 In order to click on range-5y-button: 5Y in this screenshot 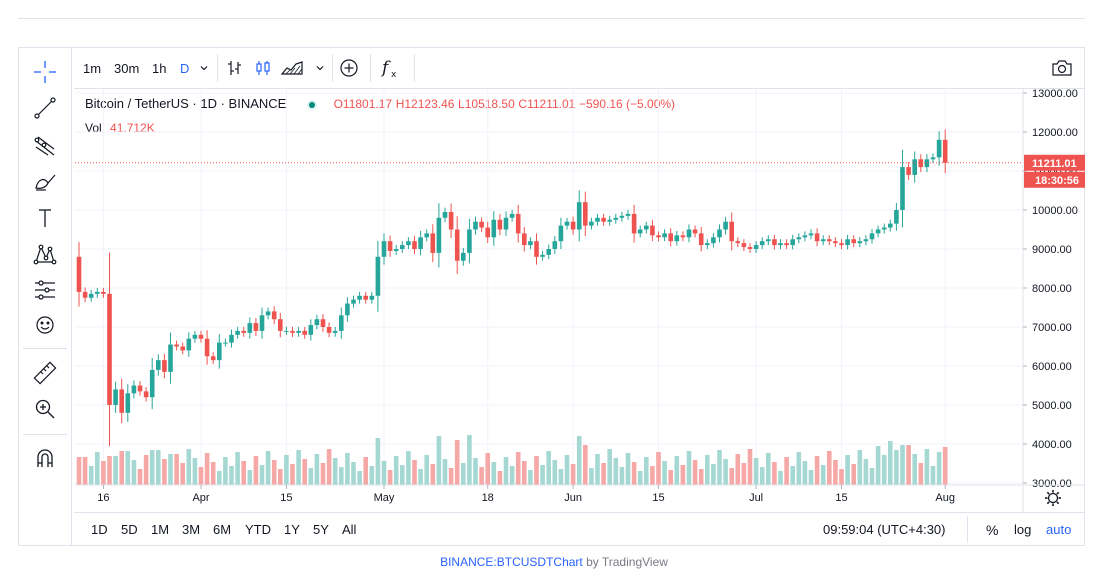, I will do `click(321, 529)`.